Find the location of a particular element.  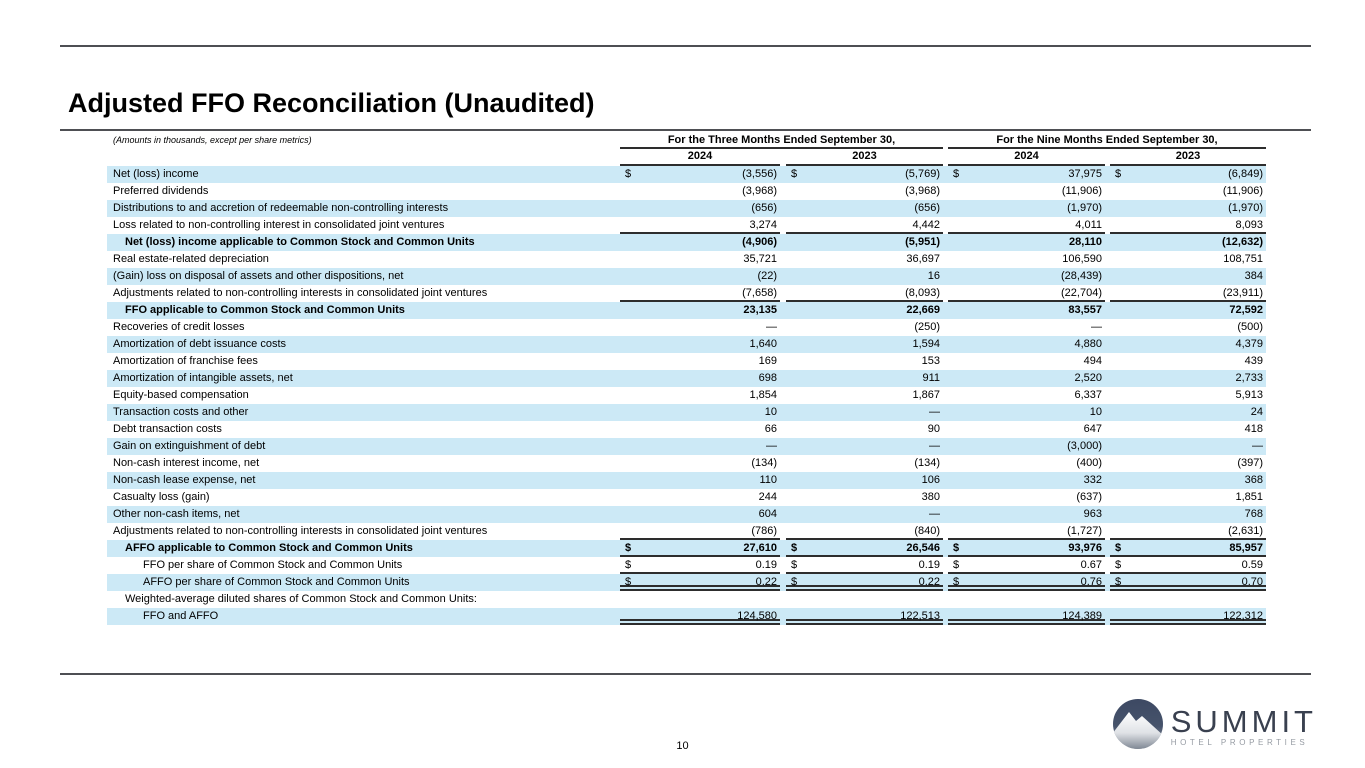

top-divider is located at coordinates (685, 46).